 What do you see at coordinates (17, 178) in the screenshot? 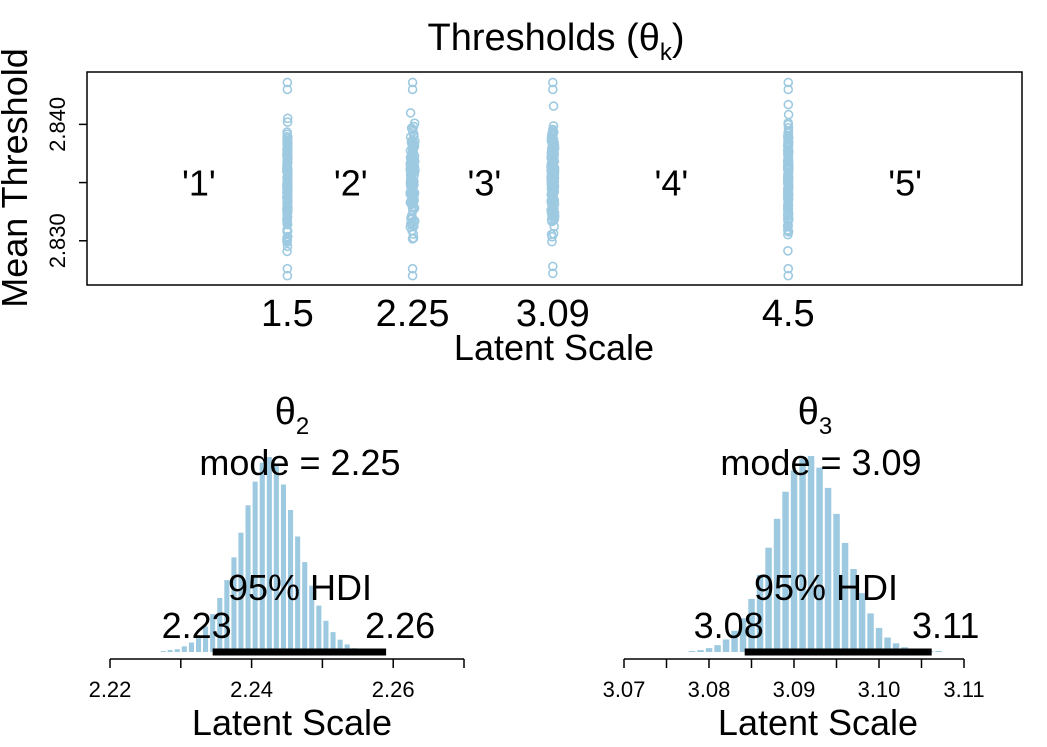
I see `top-y-axis-label: Mean Threshold` at bounding box center [17, 178].